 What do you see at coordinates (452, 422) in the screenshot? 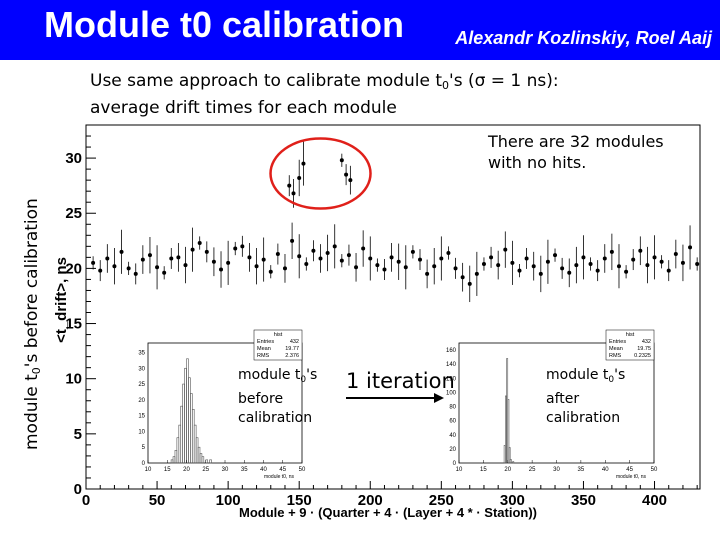
I see `inset-y-tick-label: 60` at bounding box center [452, 422].